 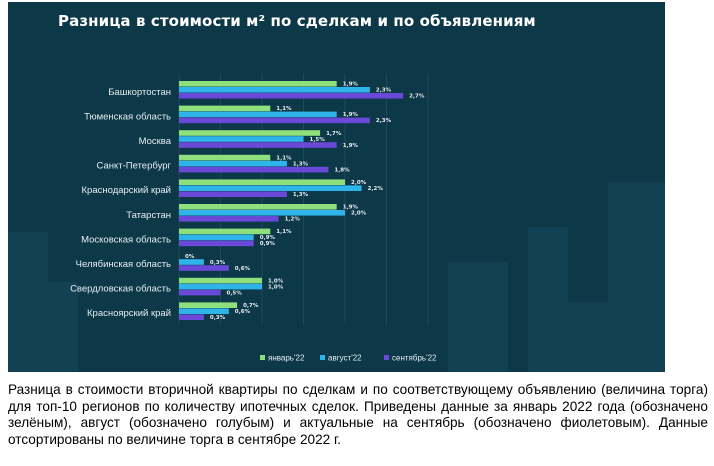 What do you see at coordinates (123, 264) in the screenshot?
I see `category-label: Челябинская область` at bounding box center [123, 264].